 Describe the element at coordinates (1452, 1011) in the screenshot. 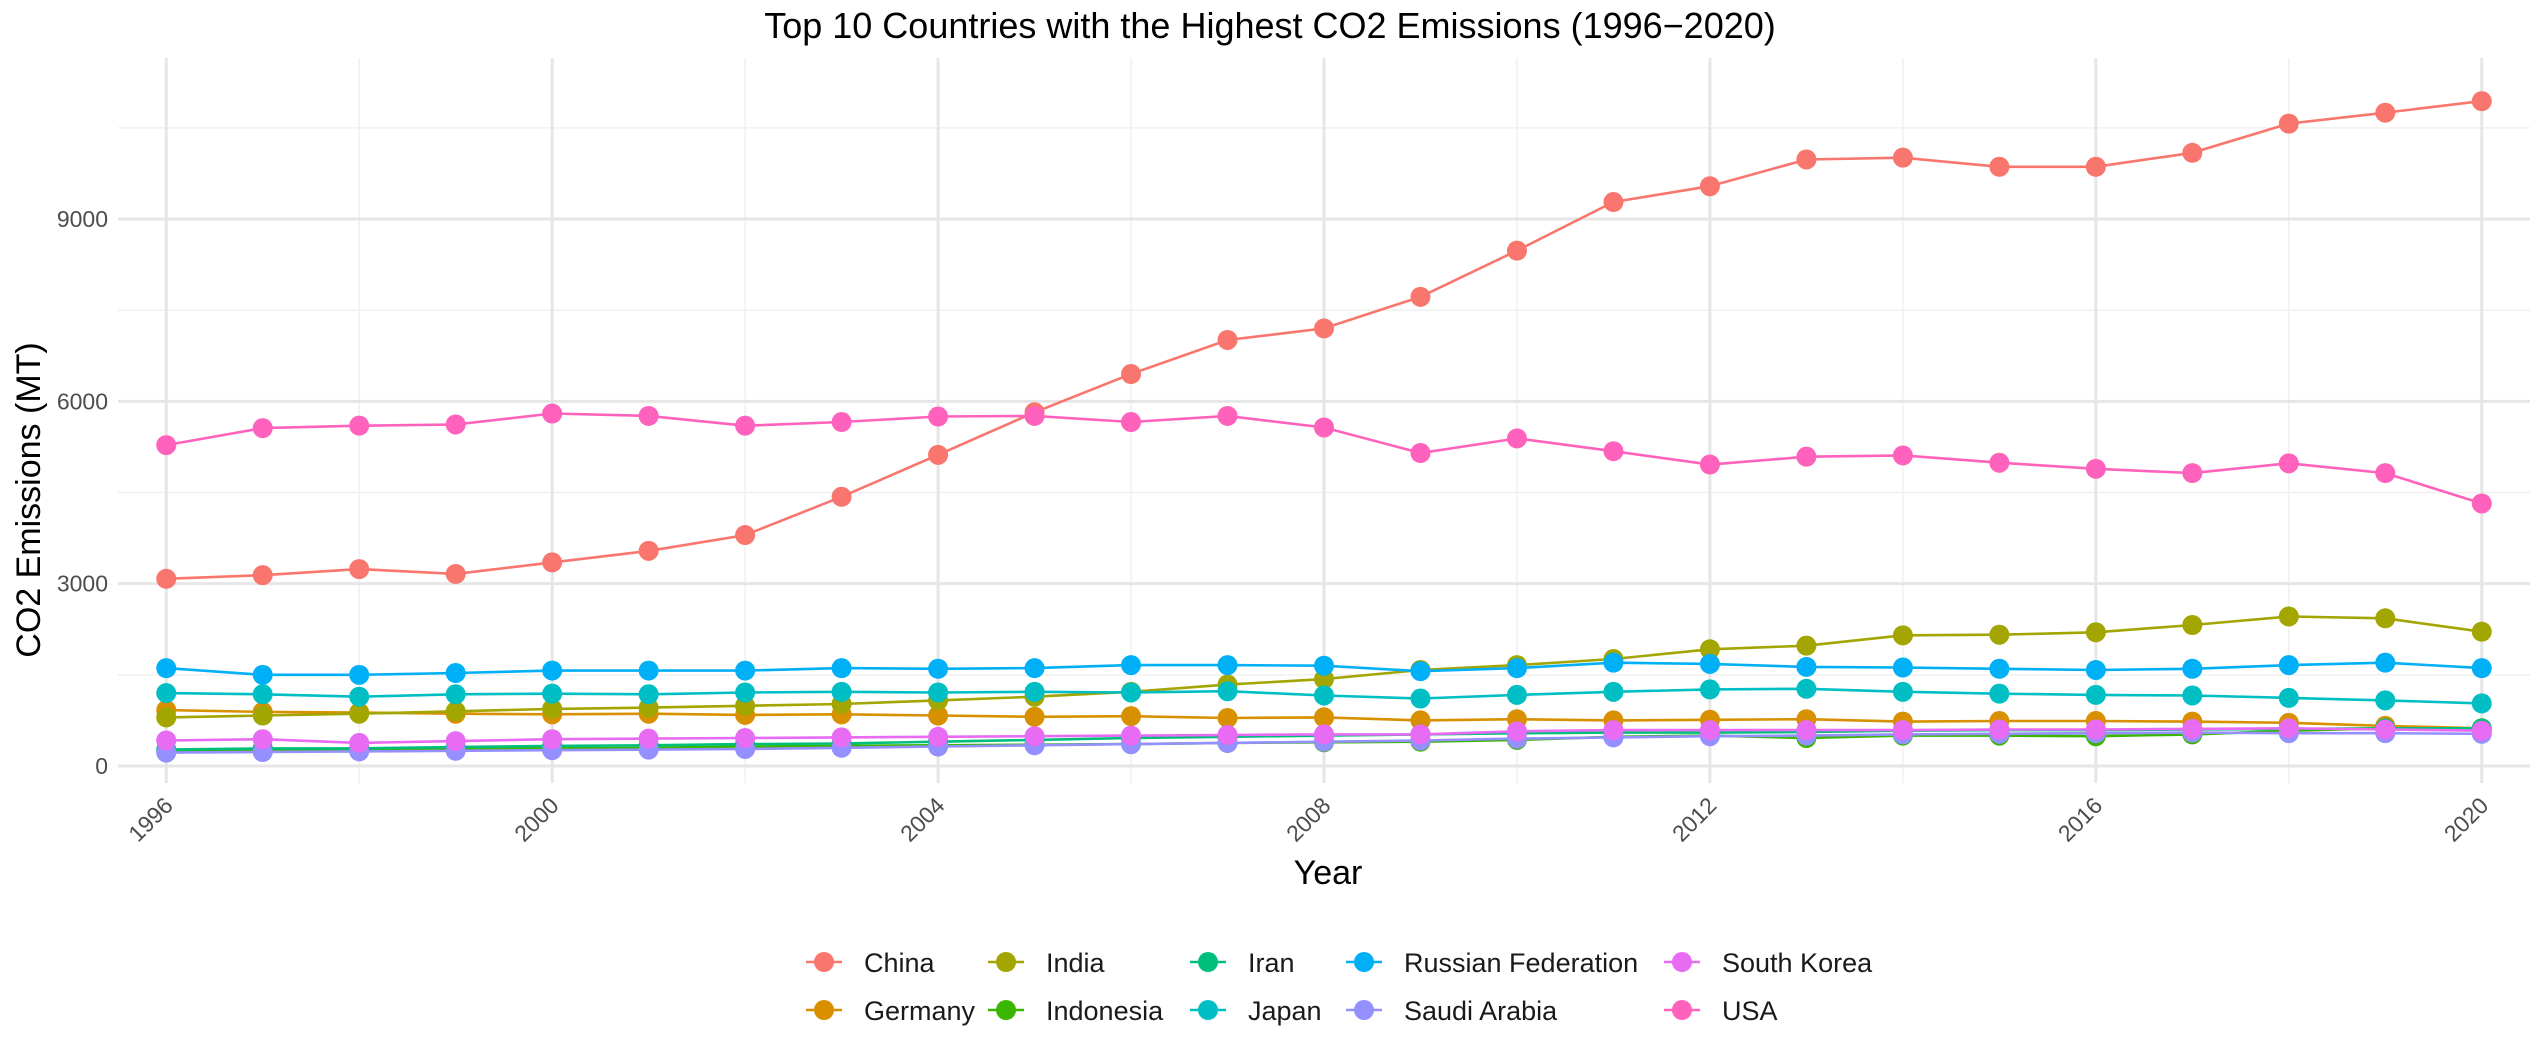

I see `legend-item: Saudi Arabia` at that location.